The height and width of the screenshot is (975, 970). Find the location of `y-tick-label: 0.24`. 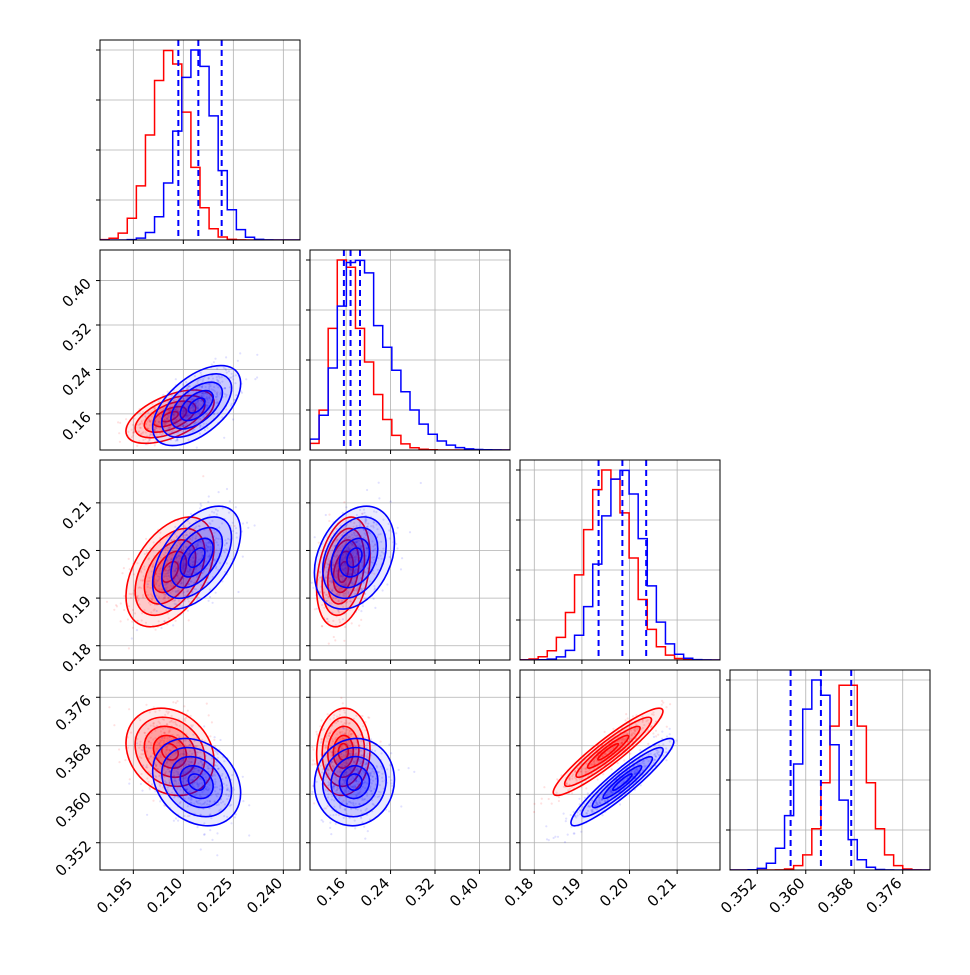

y-tick-label: 0.24 is located at coordinates (76, 382).